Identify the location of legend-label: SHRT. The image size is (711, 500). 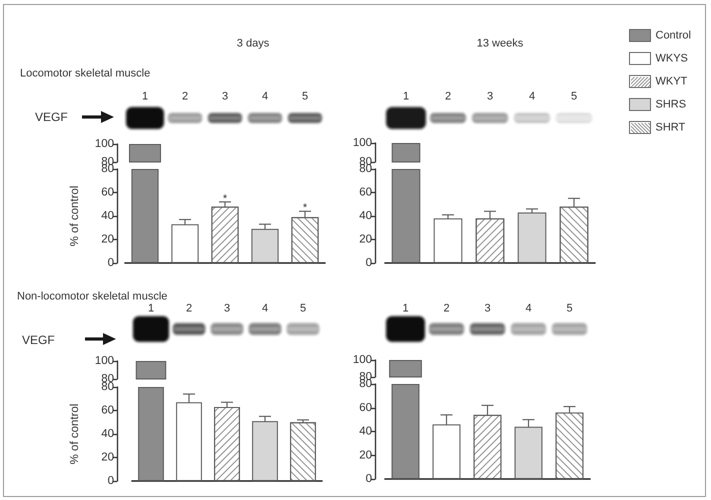
(671, 128).